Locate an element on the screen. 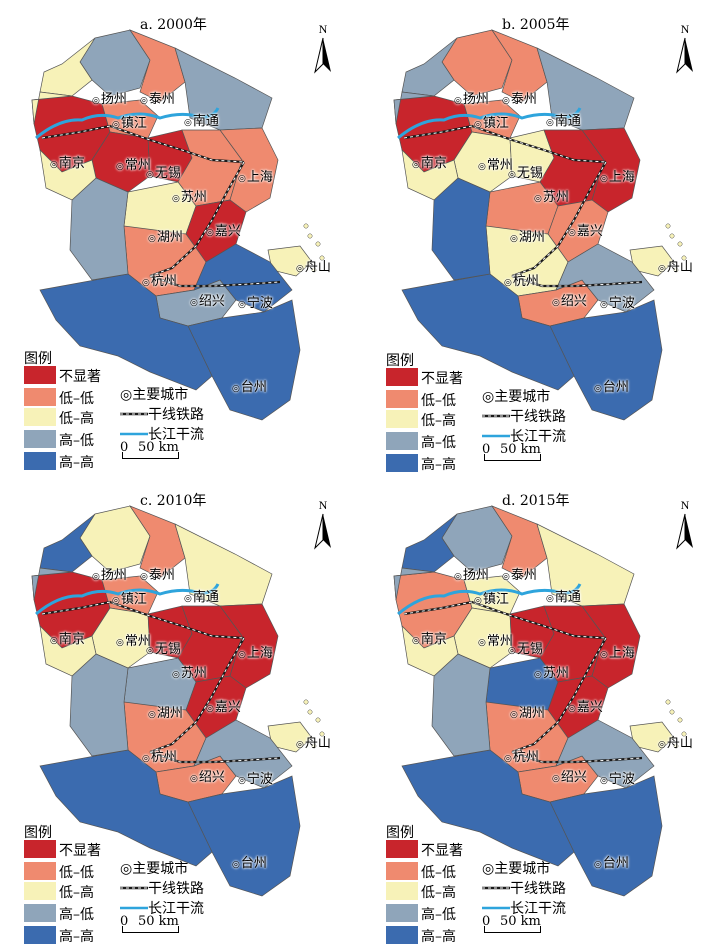 Image resolution: width=725 pixels, height=946 pixels. legend-symbol-label: ◎主要城市 is located at coordinates (516, 869).